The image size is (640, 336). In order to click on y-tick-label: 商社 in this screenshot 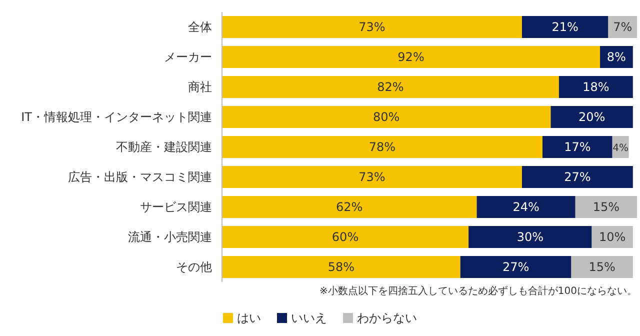, I will do `click(200, 87)`.